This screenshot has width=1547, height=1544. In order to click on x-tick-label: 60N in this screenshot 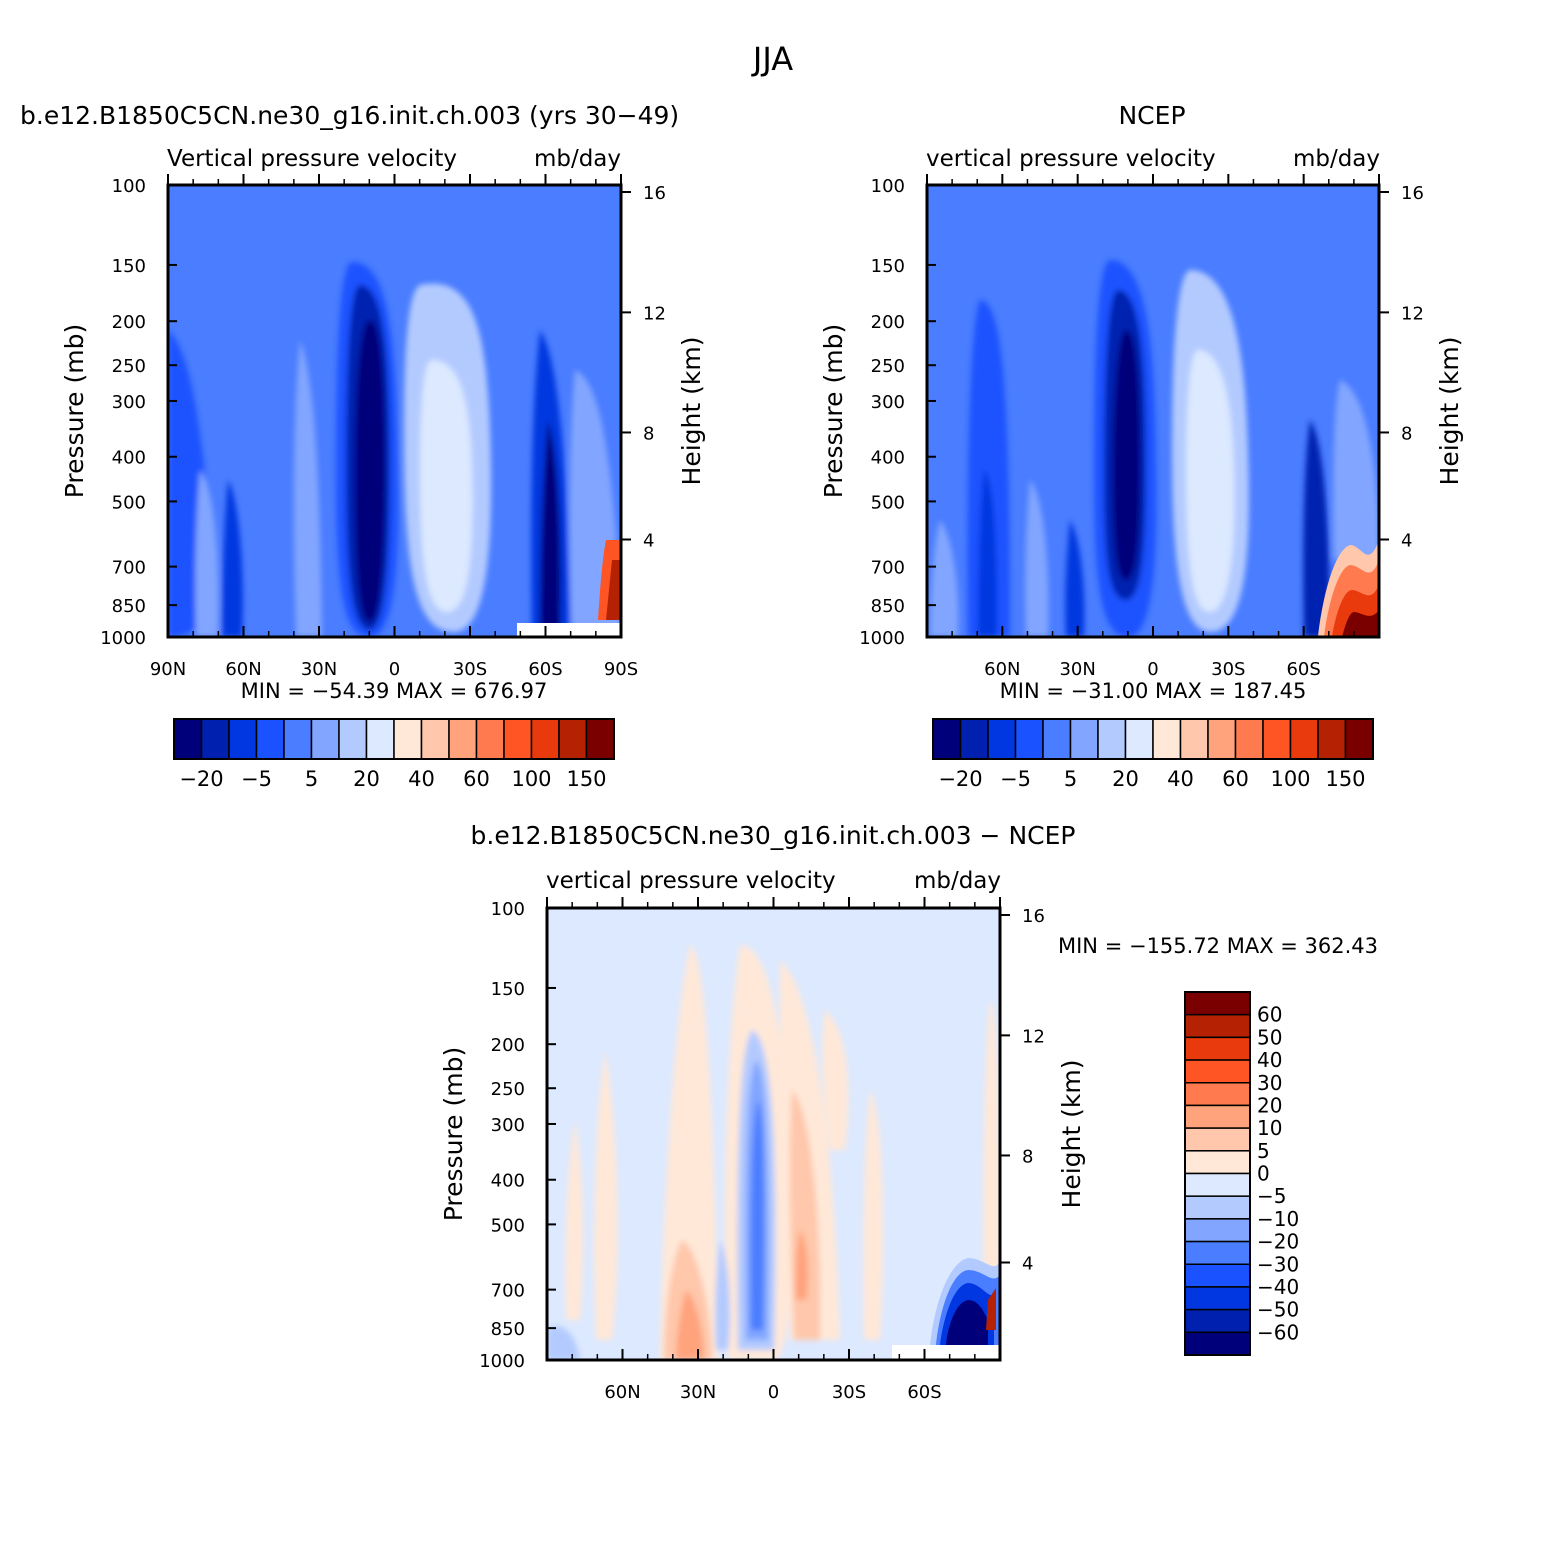, I will do `click(243, 669)`.